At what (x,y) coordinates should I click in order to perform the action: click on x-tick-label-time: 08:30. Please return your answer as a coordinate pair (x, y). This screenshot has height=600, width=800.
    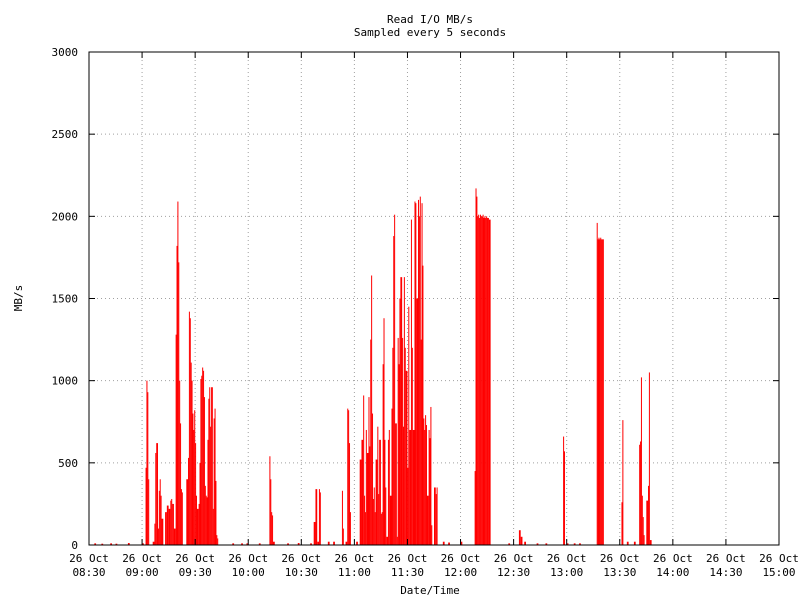
    Looking at the image, I should click on (88, 572).